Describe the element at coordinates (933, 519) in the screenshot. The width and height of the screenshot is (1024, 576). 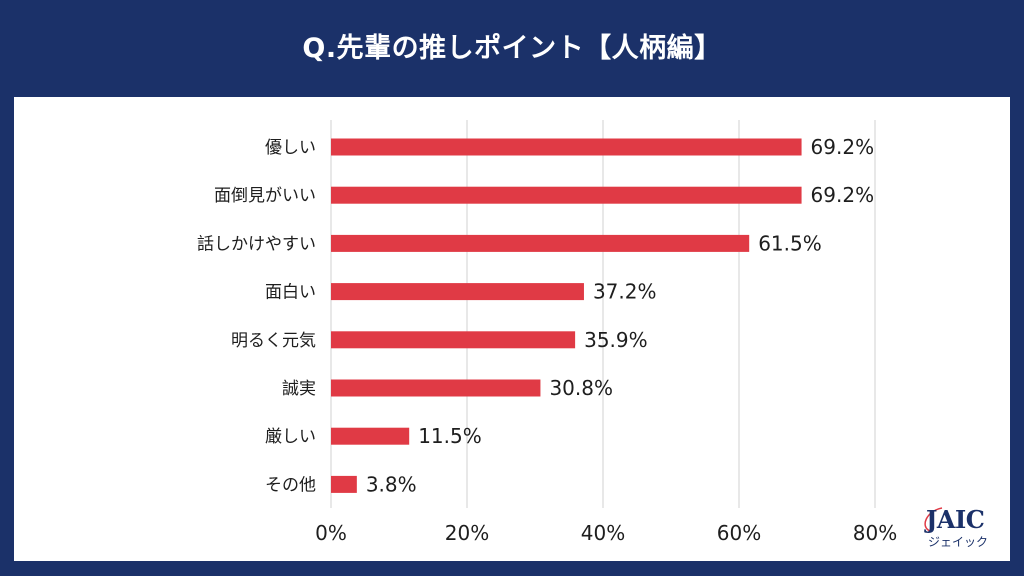
I see `logo-swoosh-icon` at that location.